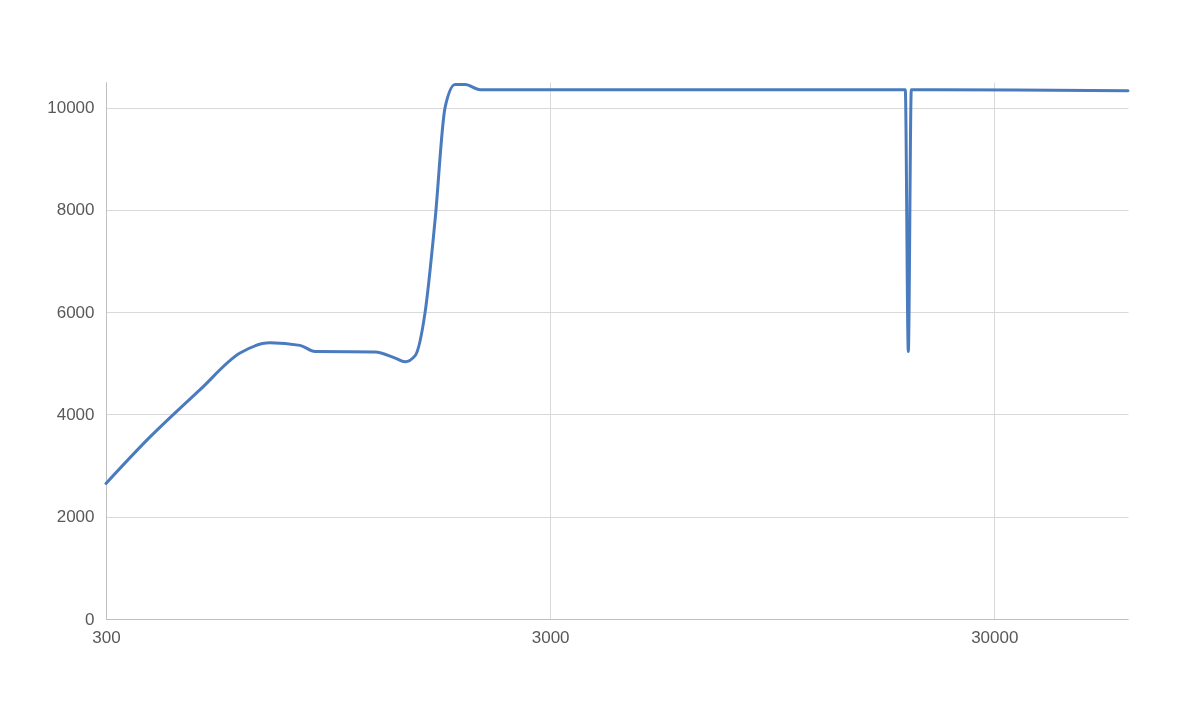 The width and height of the screenshot is (1189, 709). What do you see at coordinates (106, 637) in the screenshot?
I see `x-tick-label: 300` at bounding box center [106, 637].